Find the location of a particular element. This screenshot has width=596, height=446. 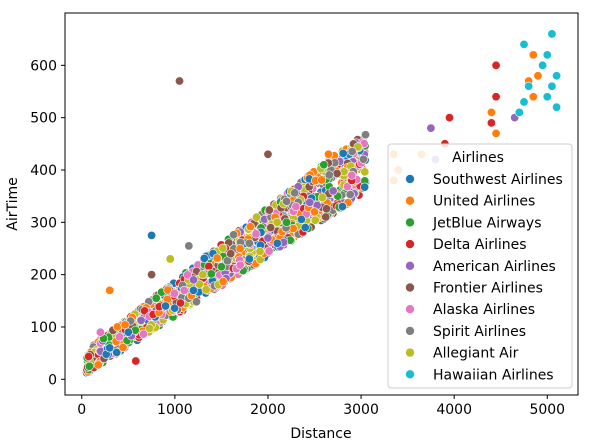

y-tick-label: 300 is located at coordinates (43, 223).